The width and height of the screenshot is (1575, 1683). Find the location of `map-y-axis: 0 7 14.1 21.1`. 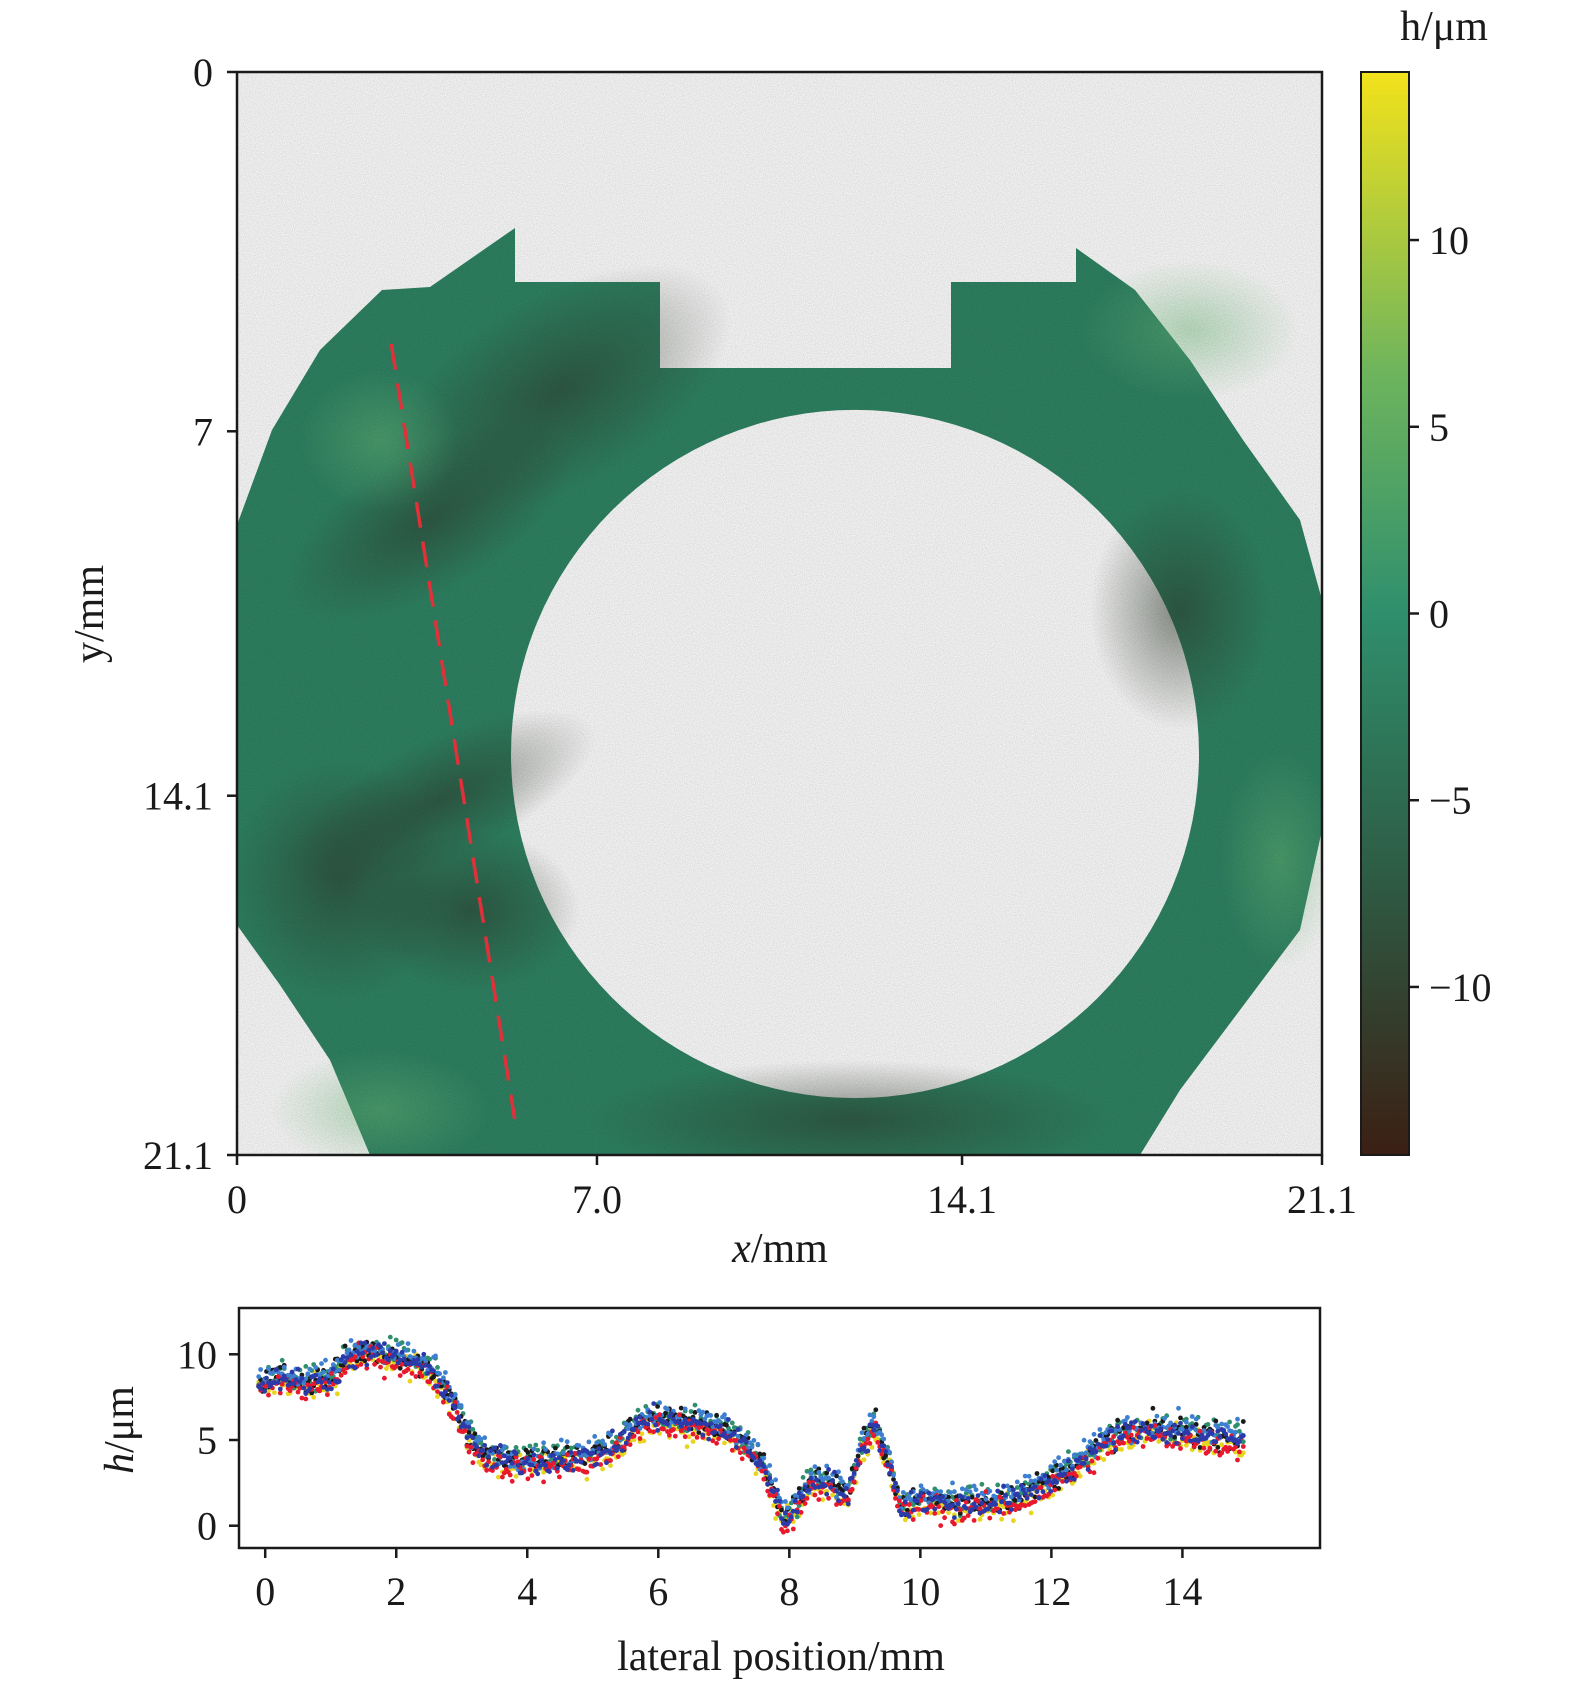

map-y-axis: 0 7 14.1 21.1 is located at coordinates (190, 614).